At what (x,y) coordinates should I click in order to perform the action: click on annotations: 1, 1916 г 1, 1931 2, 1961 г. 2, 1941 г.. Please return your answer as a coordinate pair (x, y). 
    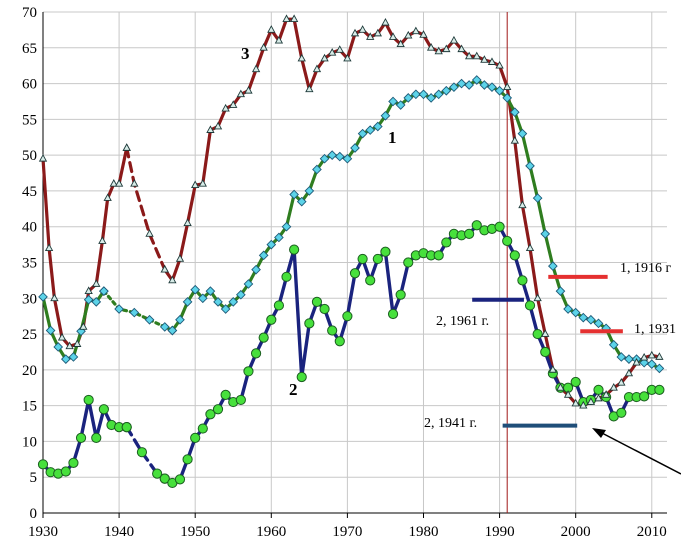
    Looking at the image, I should click on (552, 368).